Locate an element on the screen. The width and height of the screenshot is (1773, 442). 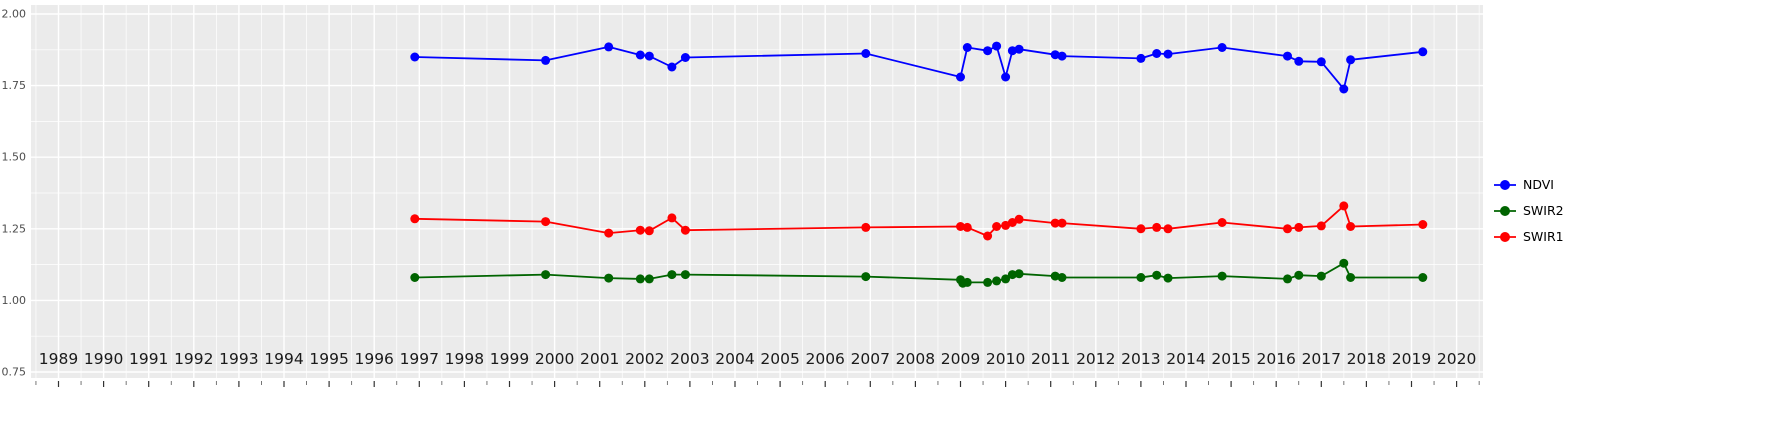
x-tick-label: 2013 is located at coordinates (1140, 359).